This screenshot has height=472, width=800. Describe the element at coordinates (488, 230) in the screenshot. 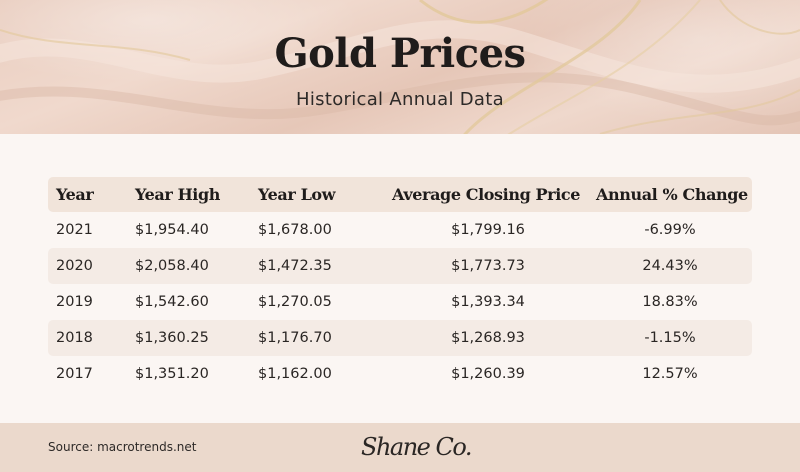

I see `cell-average-closing-price: $1,799.16` at that location.